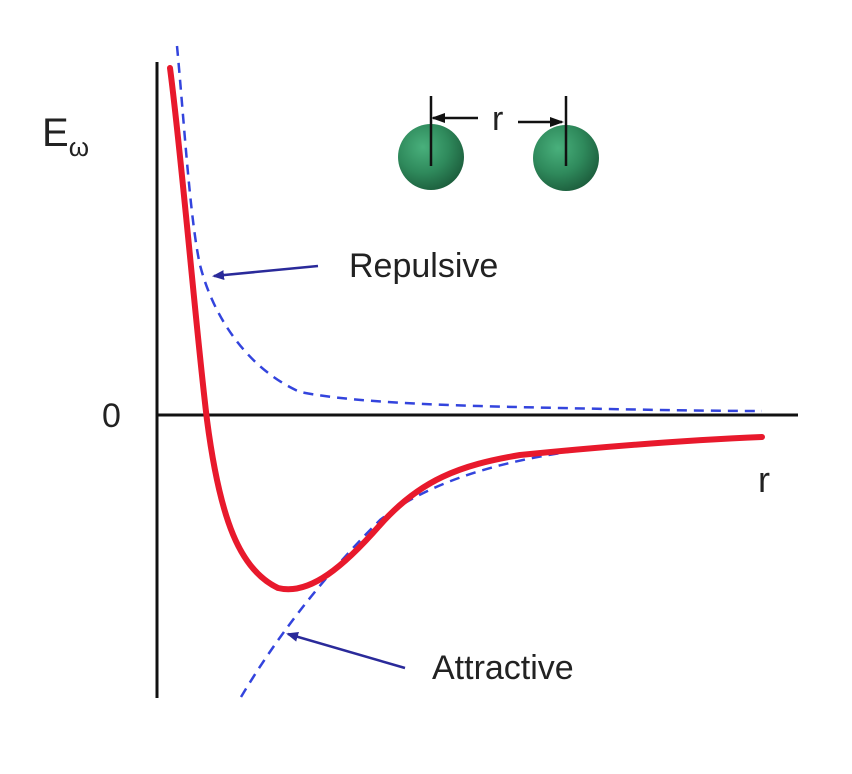 Image resolution: width=852 pixels, height=774 pixels. I want to click on separation-label: r, so click(497, 119).